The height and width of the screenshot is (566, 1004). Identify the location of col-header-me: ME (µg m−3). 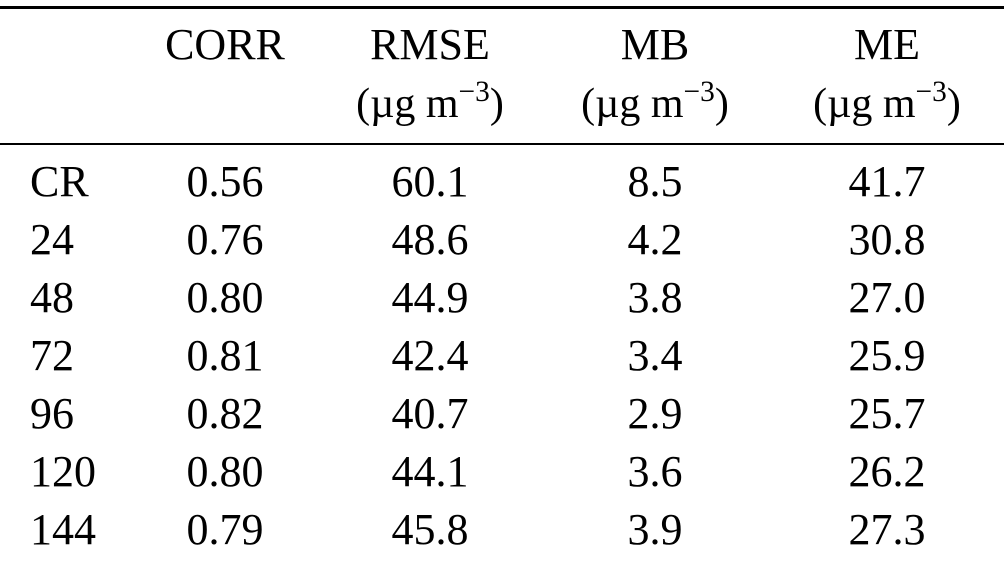
(887, 76).